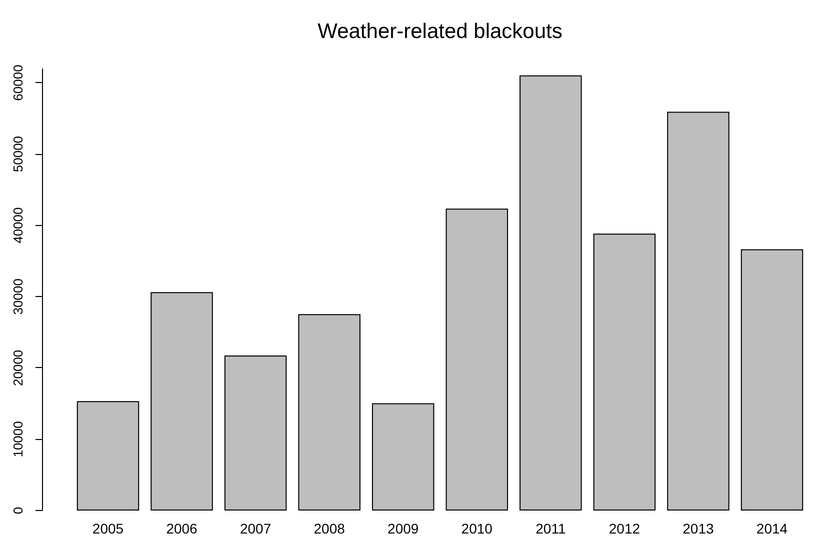 This screenshot has width=818, height=553. What do you see at coordinates (551, 528) in the screenshot?
I see `x-tick-label: 2011` at bounding box center [551, 528].